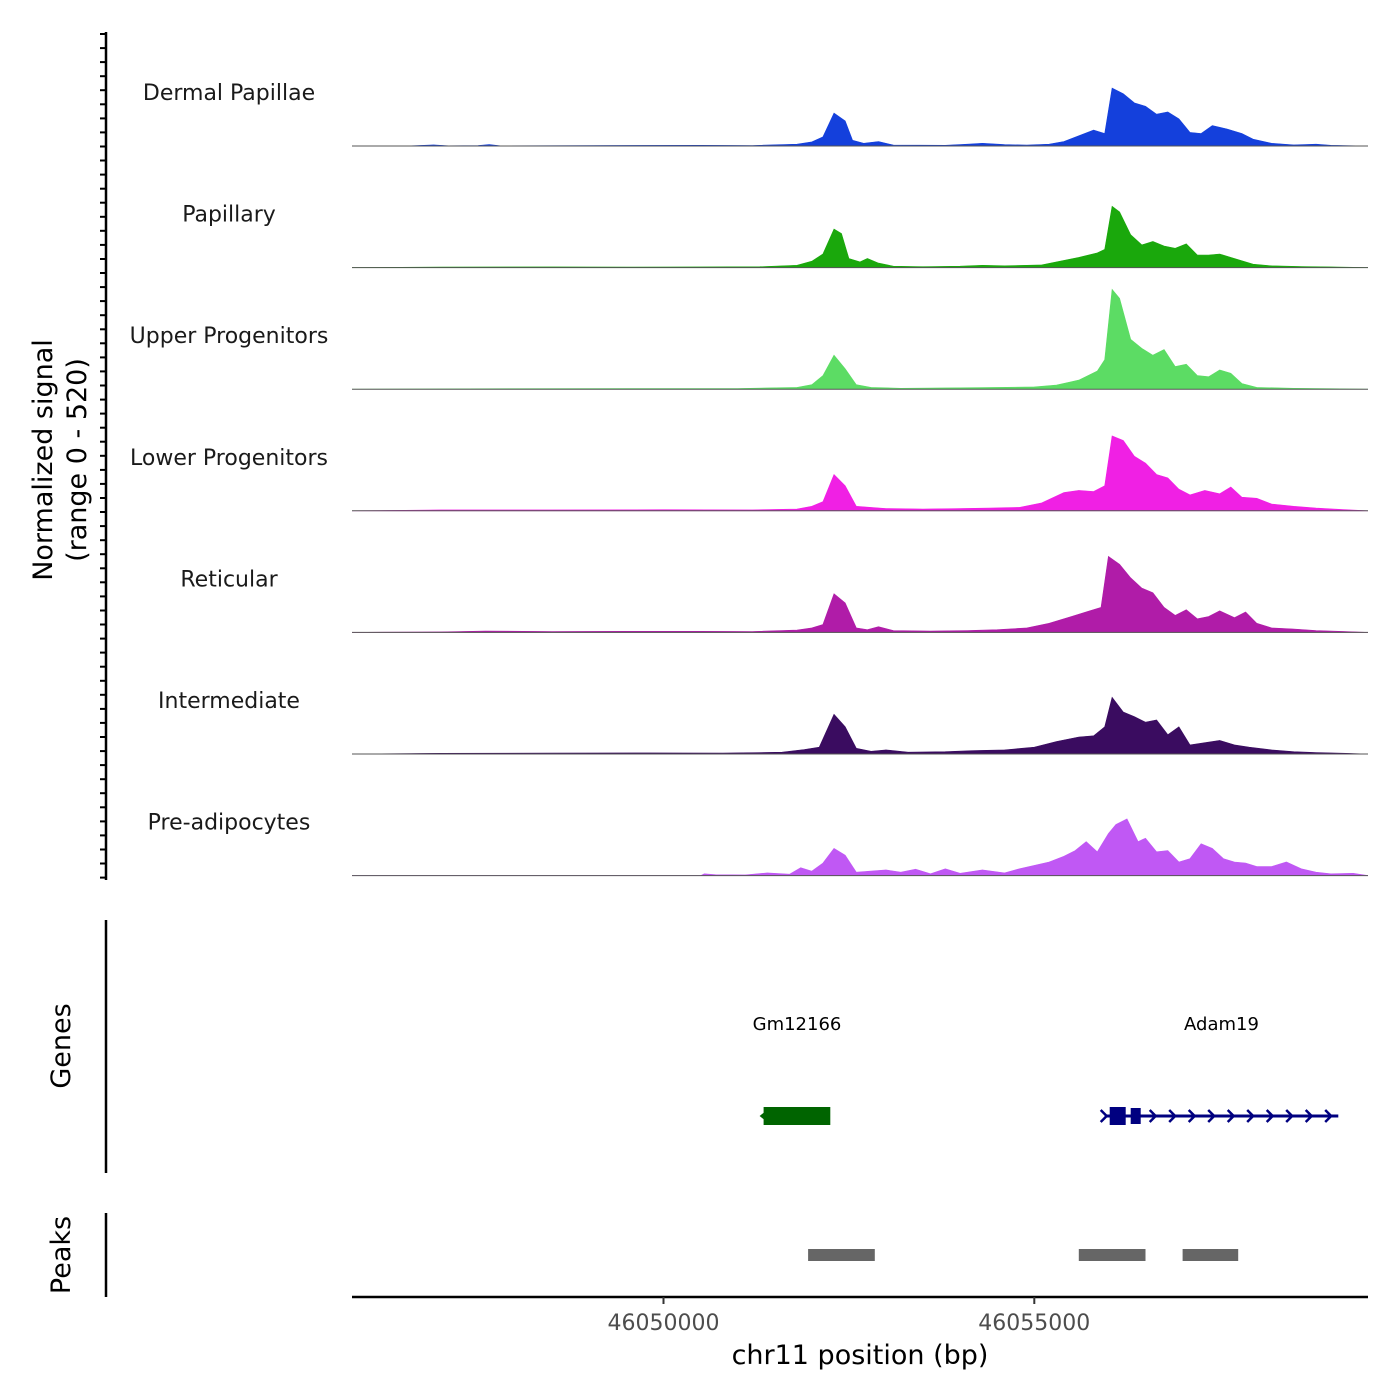 The image size is (1400, 1400). Describe the element at coordinates (849, 1316) in the screenshot. I see `x-axis-ticks: 46050000 46055000` at that location.